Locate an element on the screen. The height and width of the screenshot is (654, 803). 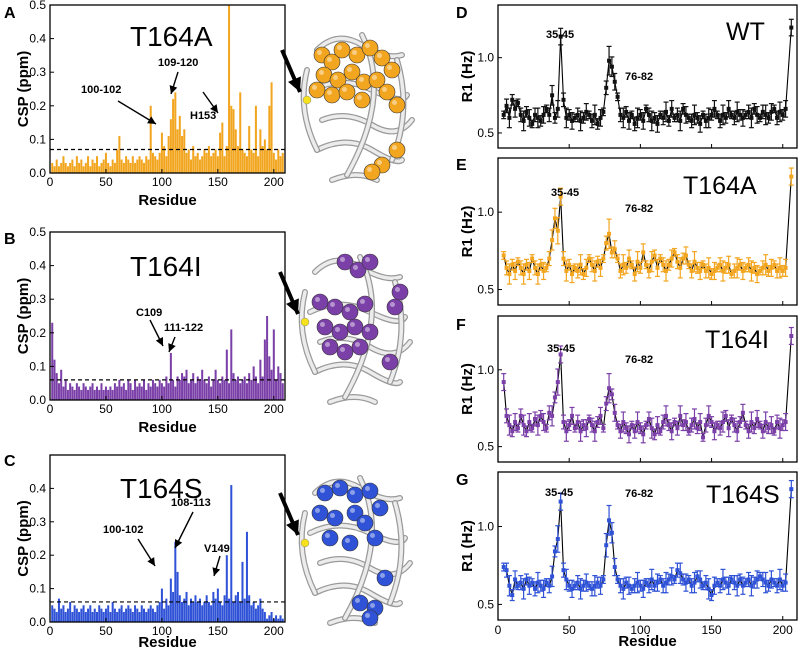
x-tick-label: 200 is located at coordinates (783, 630).